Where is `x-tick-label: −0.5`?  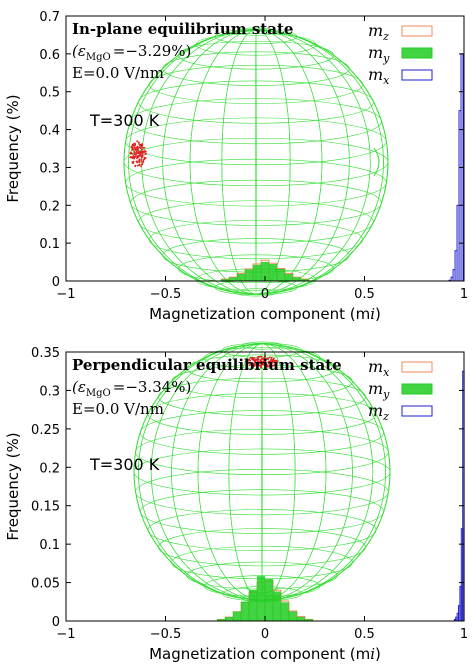 x-tick-label: −0.5 is located at coordinates (166, 294).